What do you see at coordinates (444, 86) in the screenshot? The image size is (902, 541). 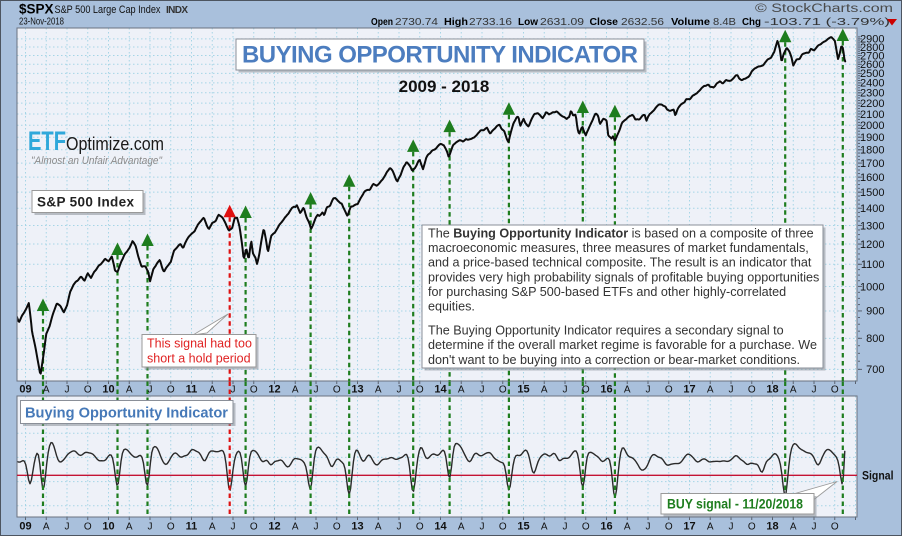 I see `svg-text: 2009 - 2018` at bounding box center [444, 86].